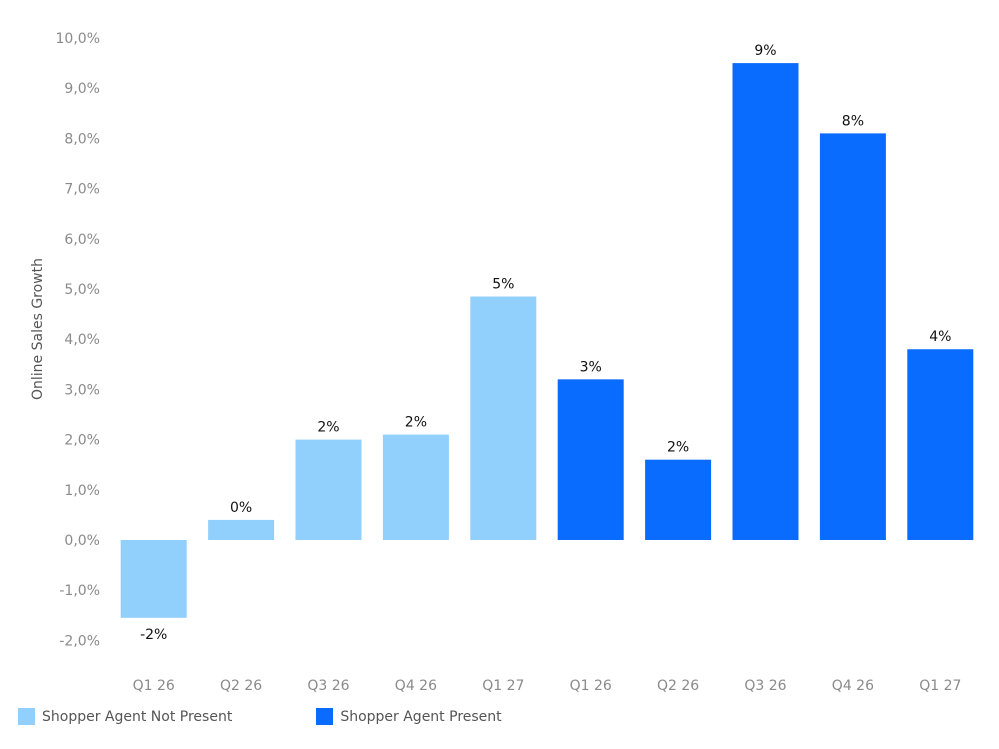 The image size is (999, 749). Describe the element at coordinates (82, 240) in the screenshot. I see `y-tick-label: 6,0%` at that location.